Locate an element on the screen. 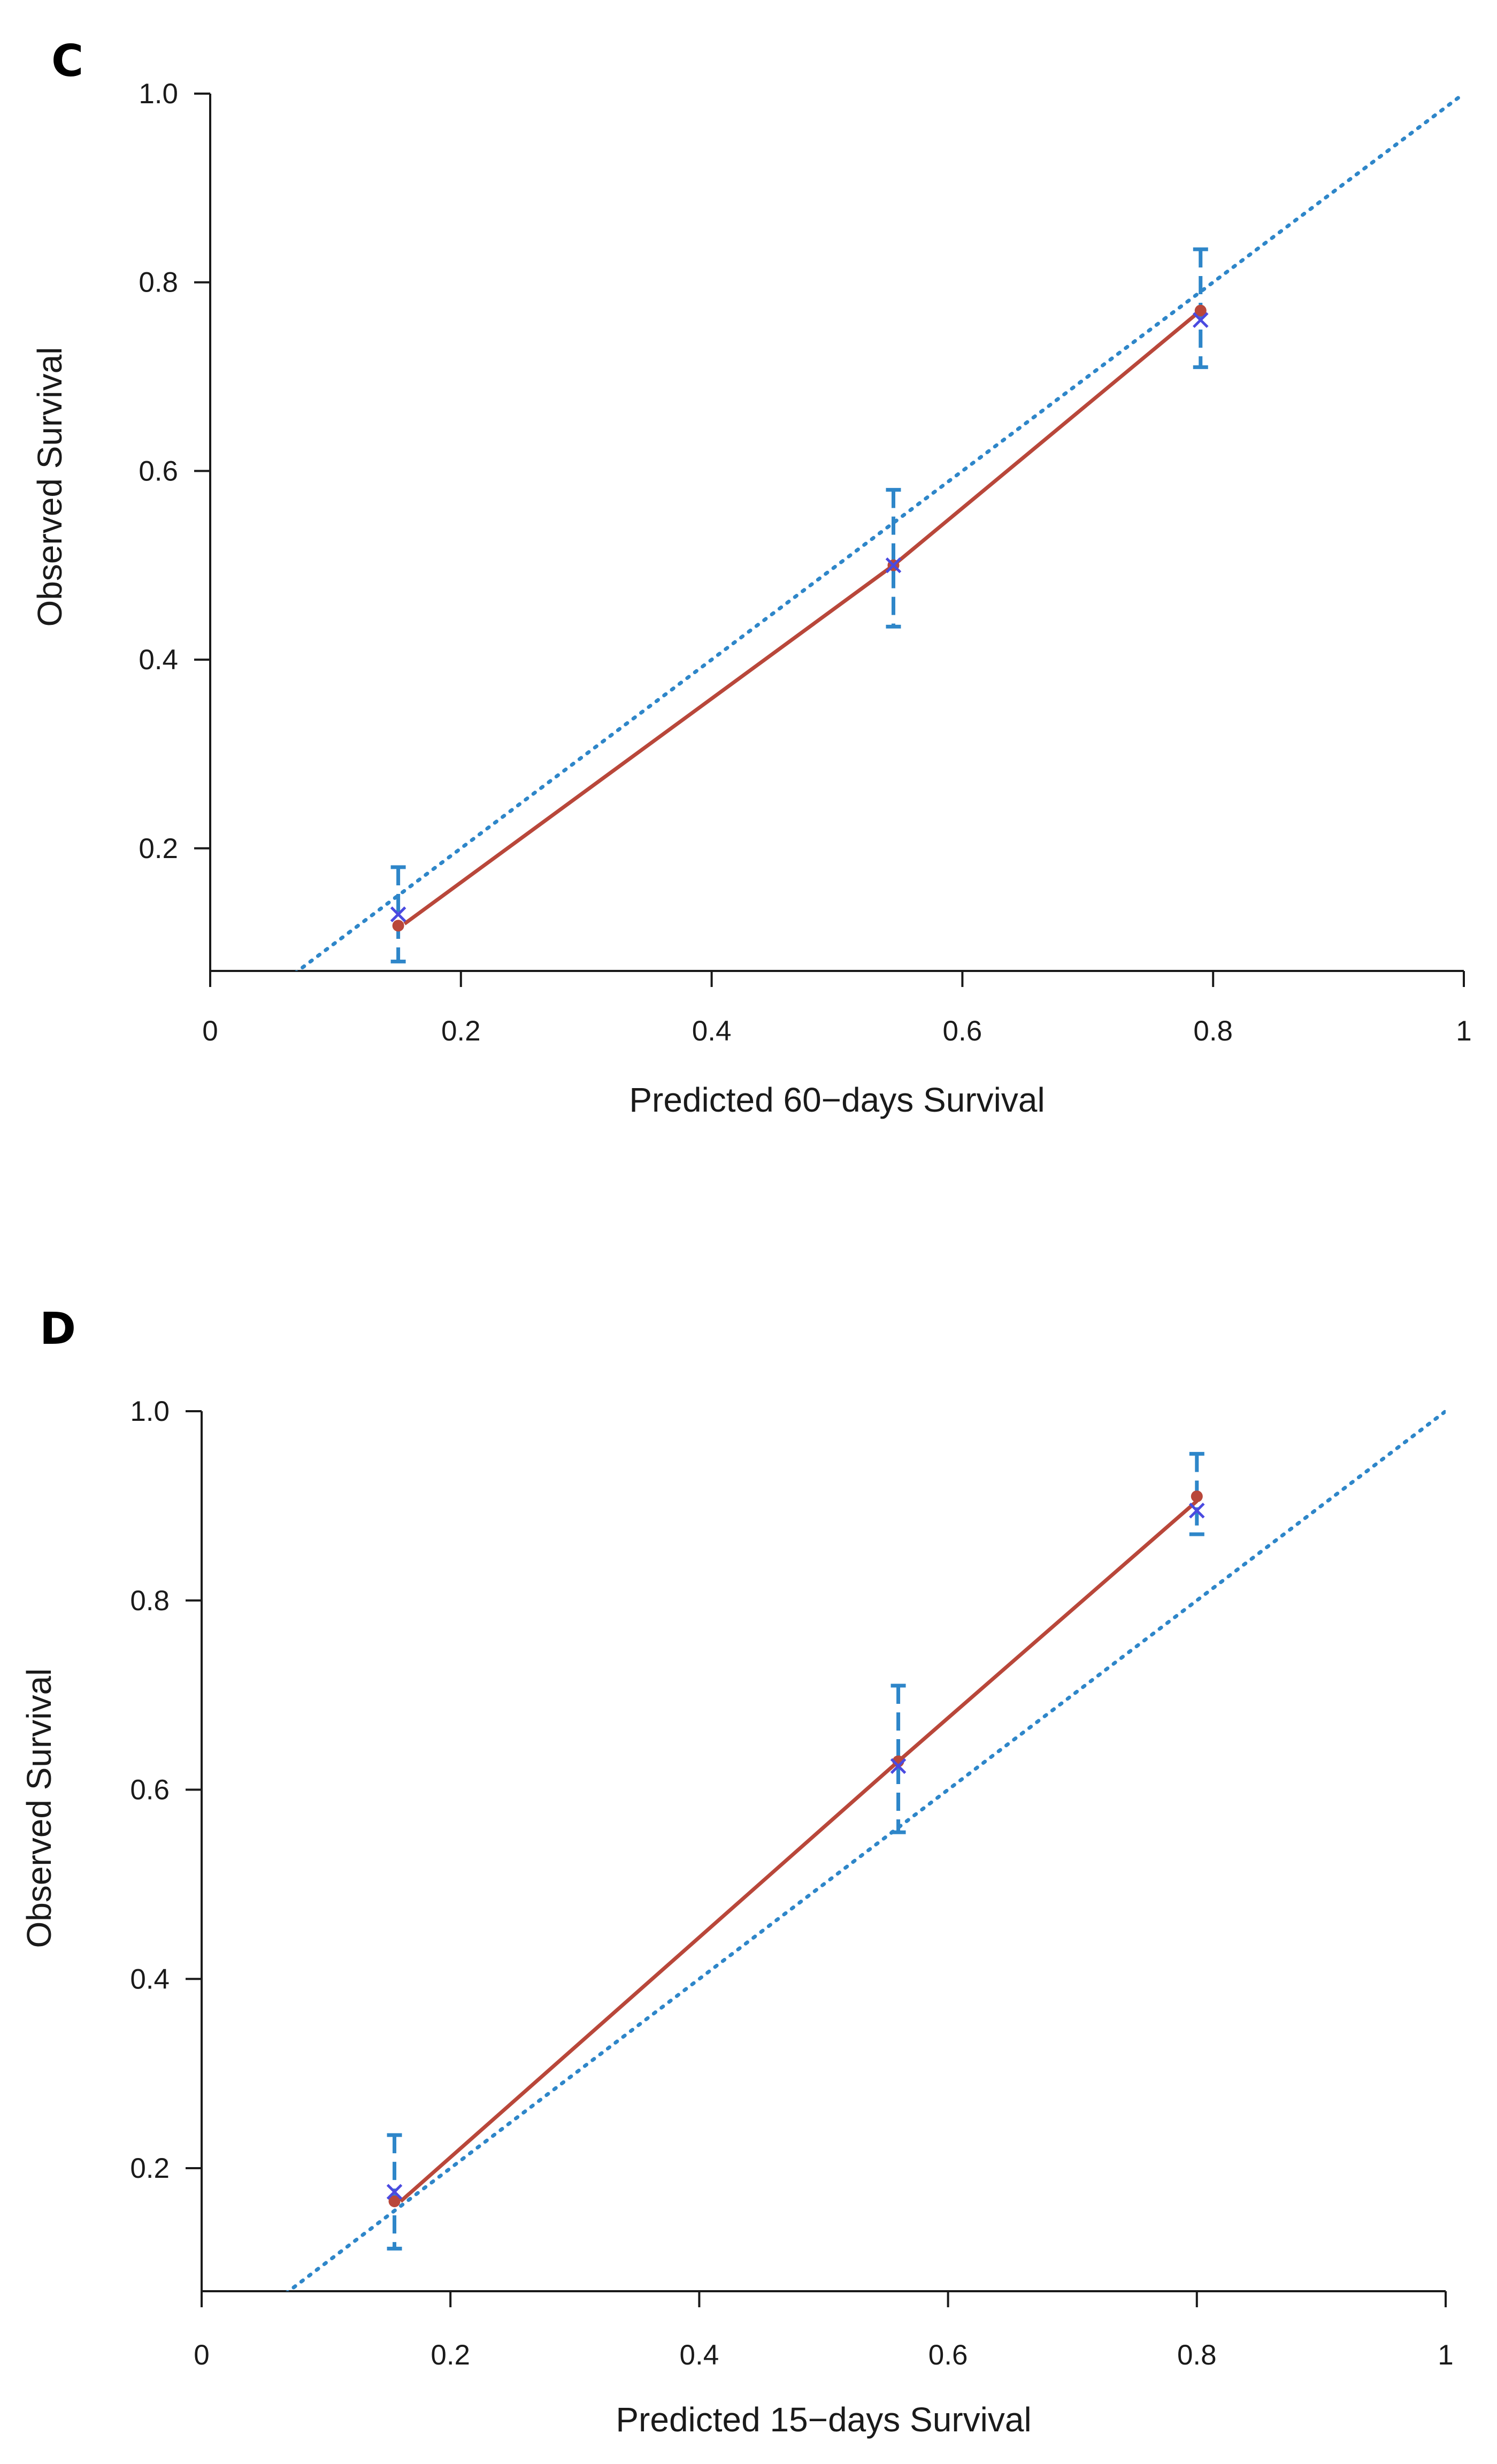  x-axis-title: Predicted 60−days Survival is located at coordinates (837, 1100).